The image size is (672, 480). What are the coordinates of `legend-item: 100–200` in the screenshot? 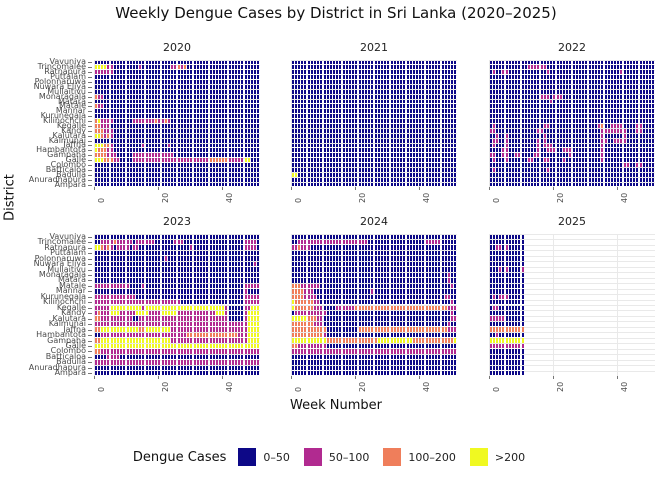 It's located at (419, 457).